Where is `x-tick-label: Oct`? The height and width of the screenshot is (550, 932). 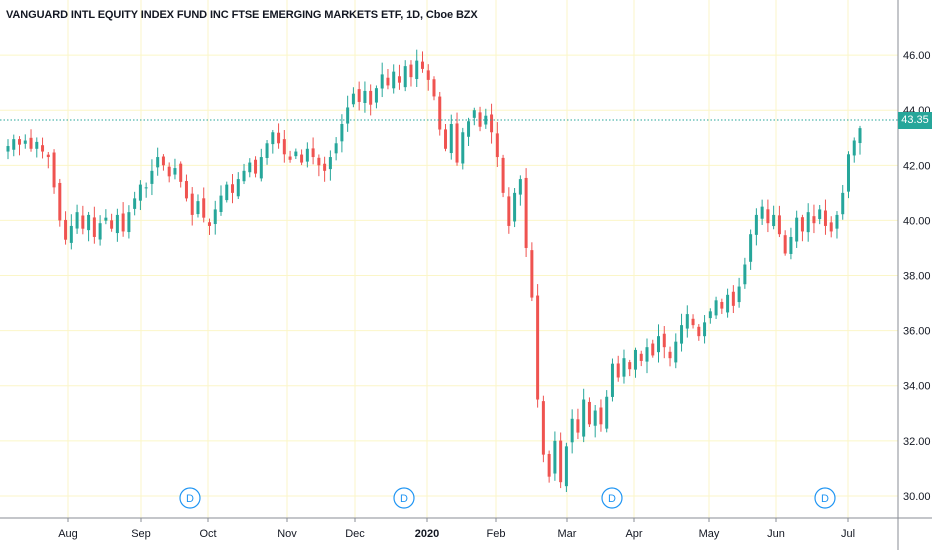
x-tick-label: Oct is located at coordinates (207, 534).